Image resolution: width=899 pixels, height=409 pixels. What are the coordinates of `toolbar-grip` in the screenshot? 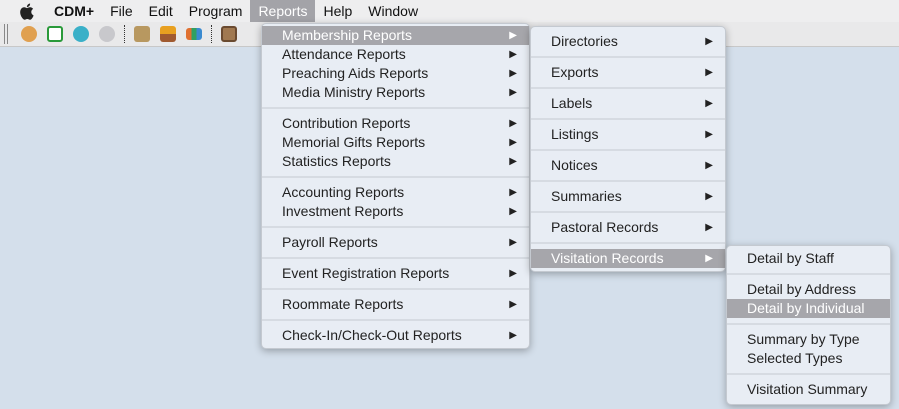 It's located at (6, 34).